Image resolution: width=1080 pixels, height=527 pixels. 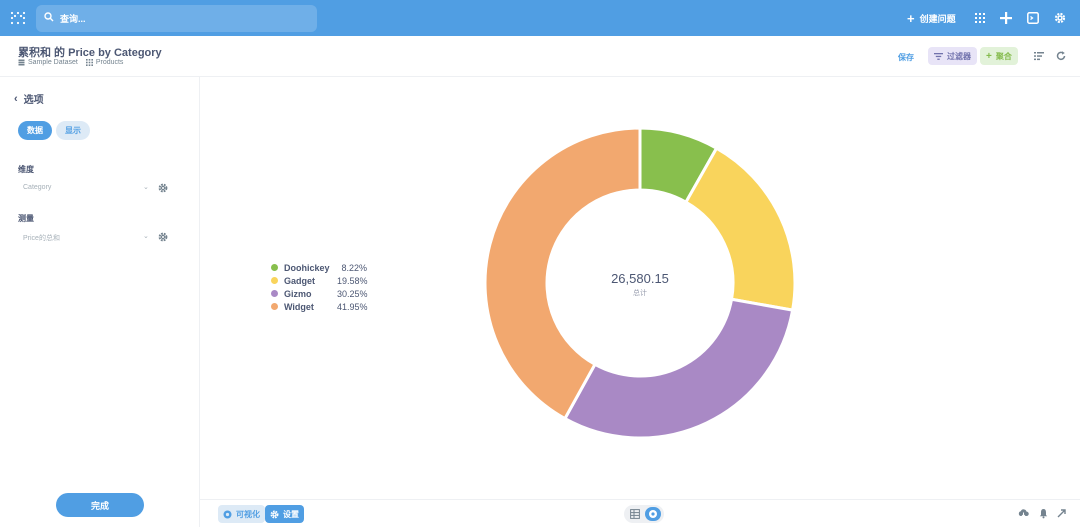 What do you see at coordinates (90, 53) in the screenshot?
I see `page-title: 累积和 的 Price by Category` at bounding box center [90, 53].